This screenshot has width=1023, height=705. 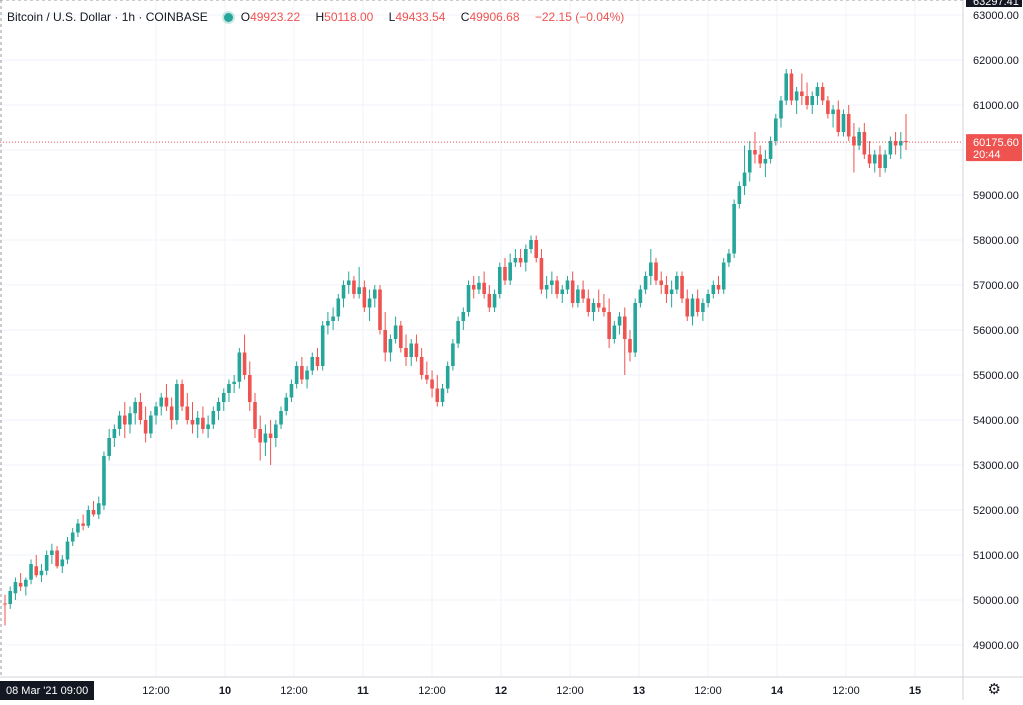 What do you see at coordinates (996, 376) in the screenshot?
I see `y-tick-label: 55000.00` at bounding box center [996, 376].